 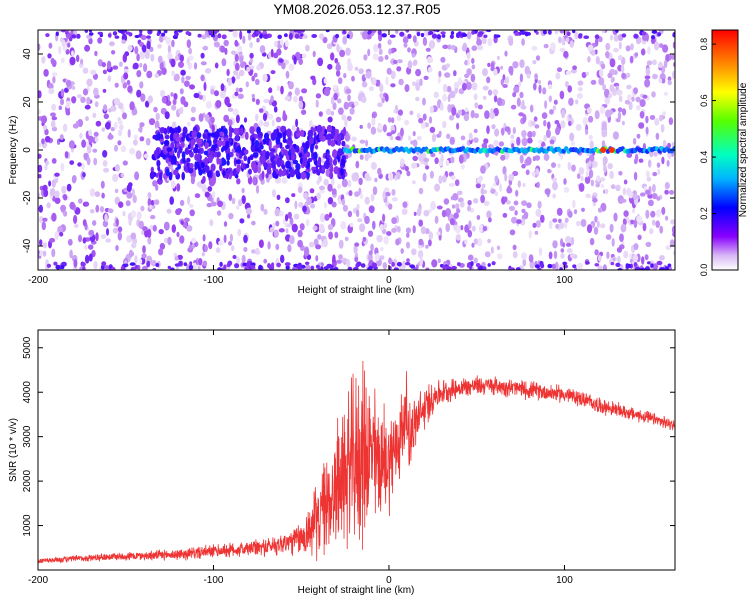 What do you see at coordinates (204, 179) in the screenshot?
I see `heatmap-cell-2076` at bounding box center [204, 179].